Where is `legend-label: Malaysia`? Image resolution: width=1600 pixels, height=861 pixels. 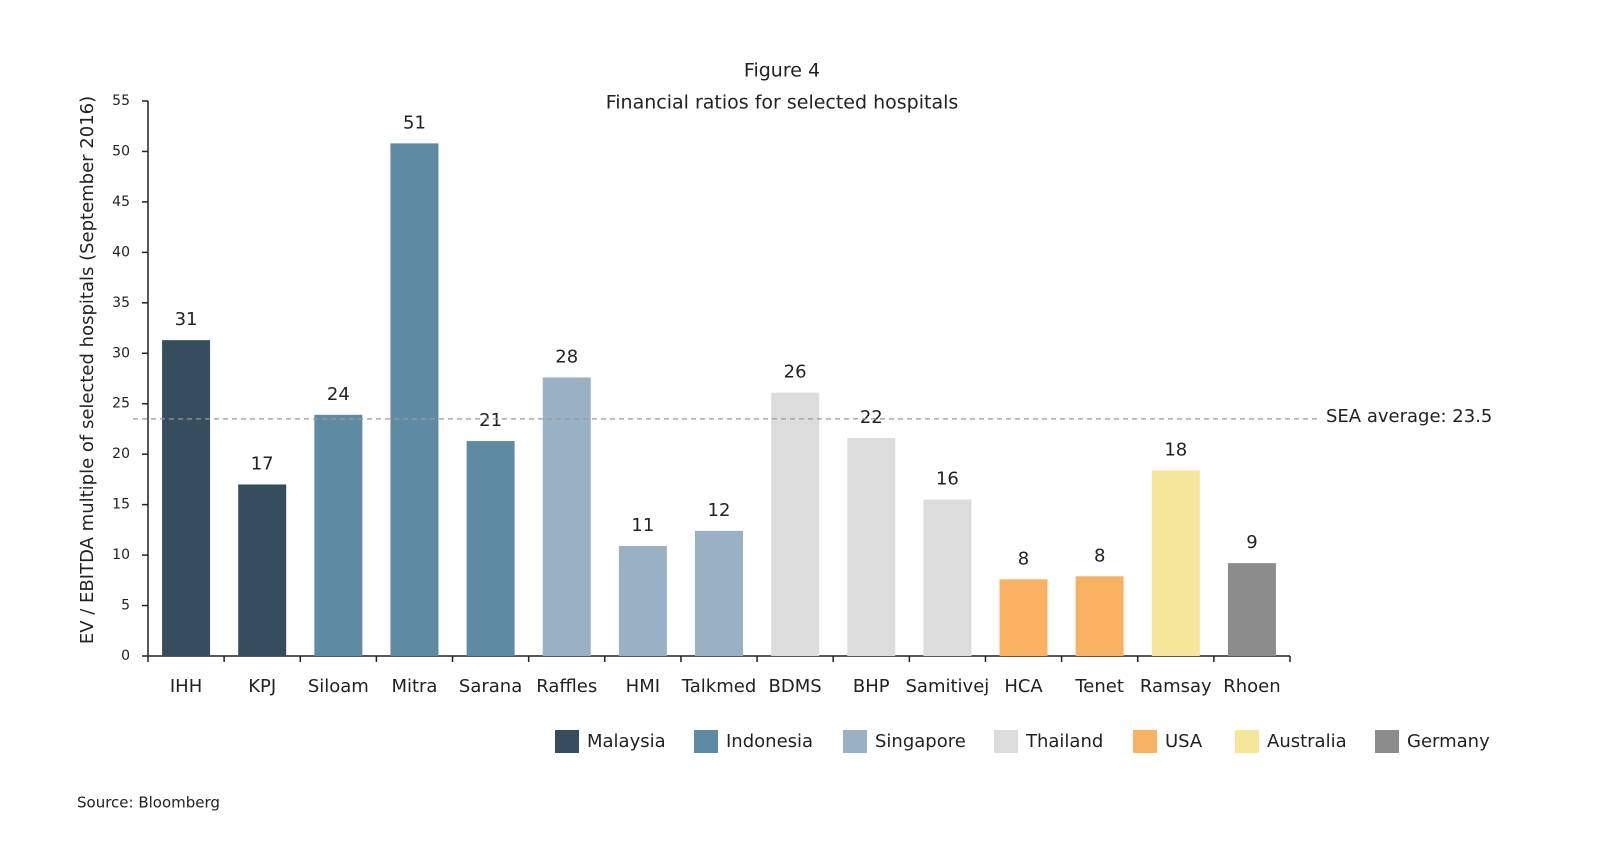
legend-label: Malaysia is located at coordinates (626, 741).